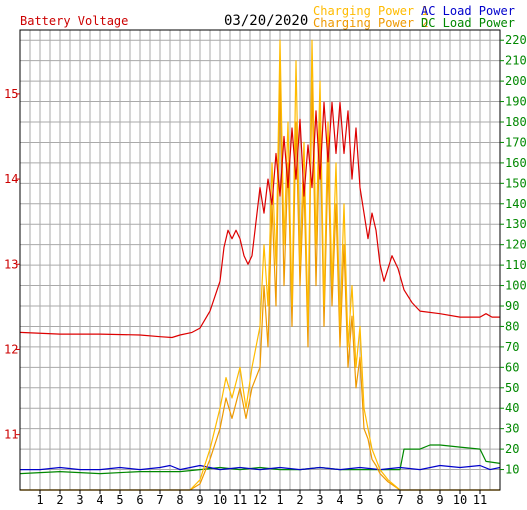 The image size is (527, 510). I want to click on y-left-tick-label: 14, so click(11, 179).